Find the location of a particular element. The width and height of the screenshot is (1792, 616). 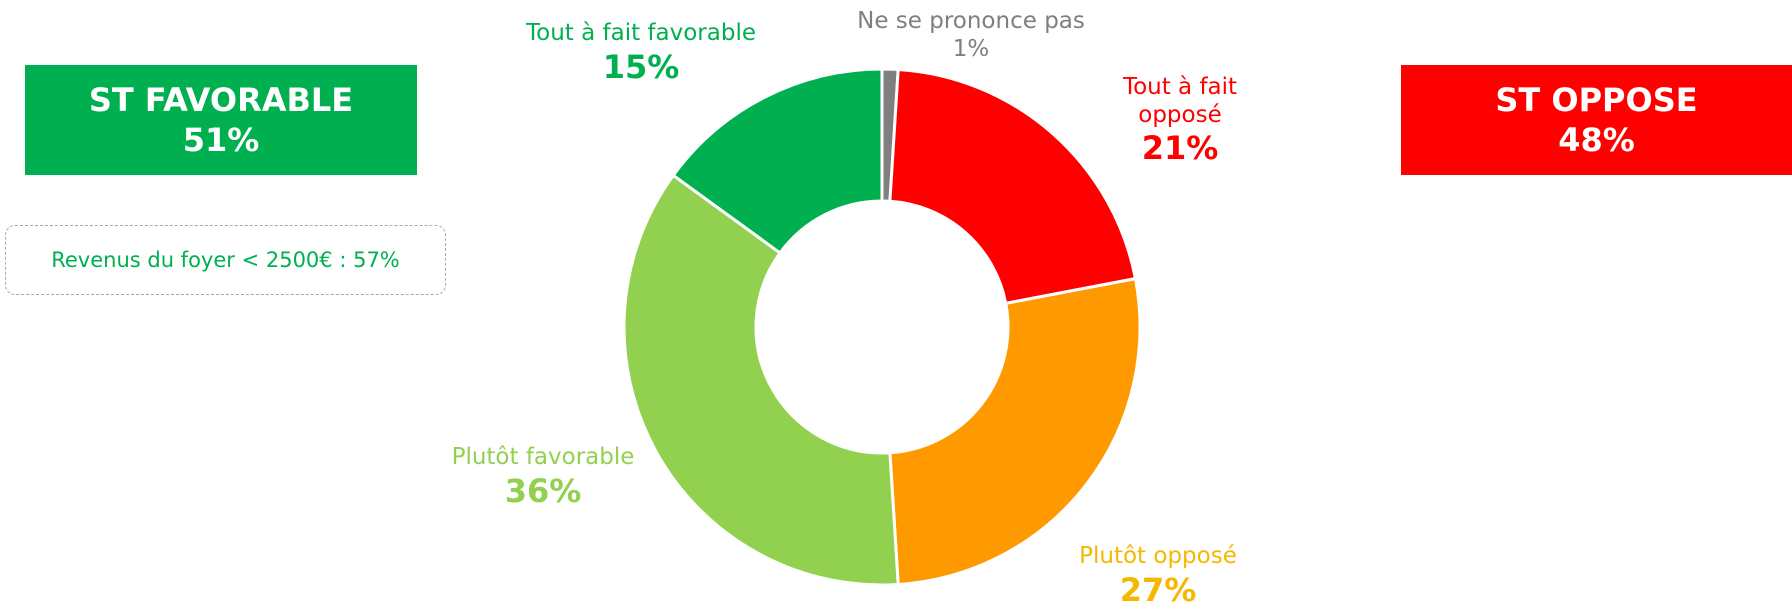

box-value: 51% is located at coordinates (221, 140).